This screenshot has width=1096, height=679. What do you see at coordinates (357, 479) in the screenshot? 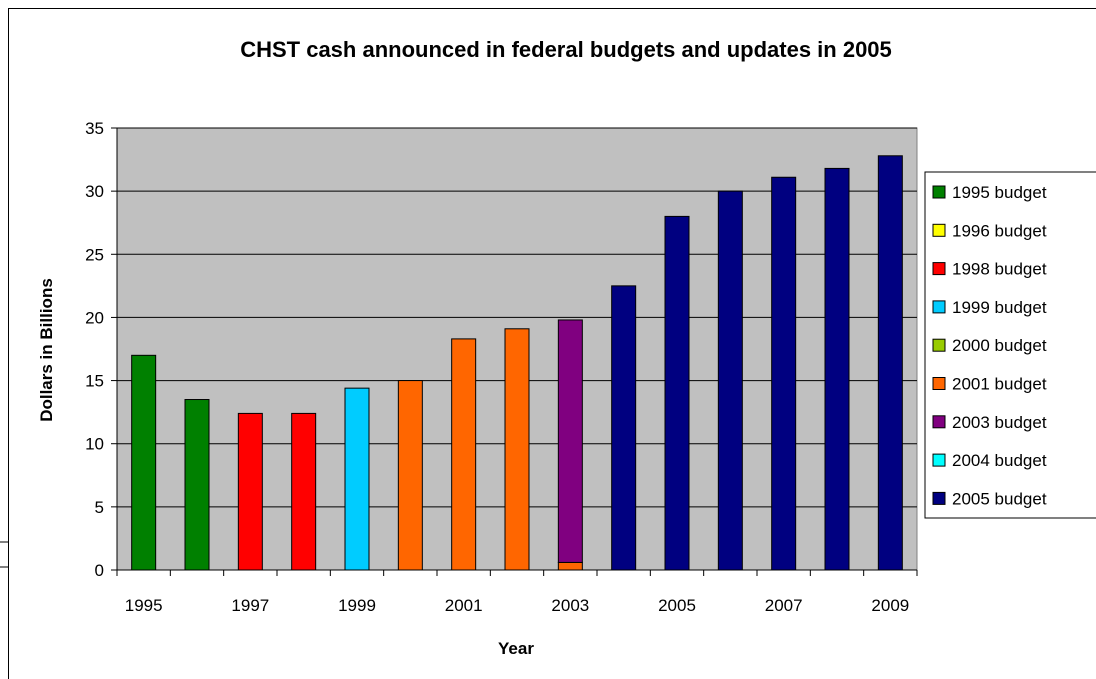
I see `bar-1999-1999-budget` at bounding box center [357, 479].